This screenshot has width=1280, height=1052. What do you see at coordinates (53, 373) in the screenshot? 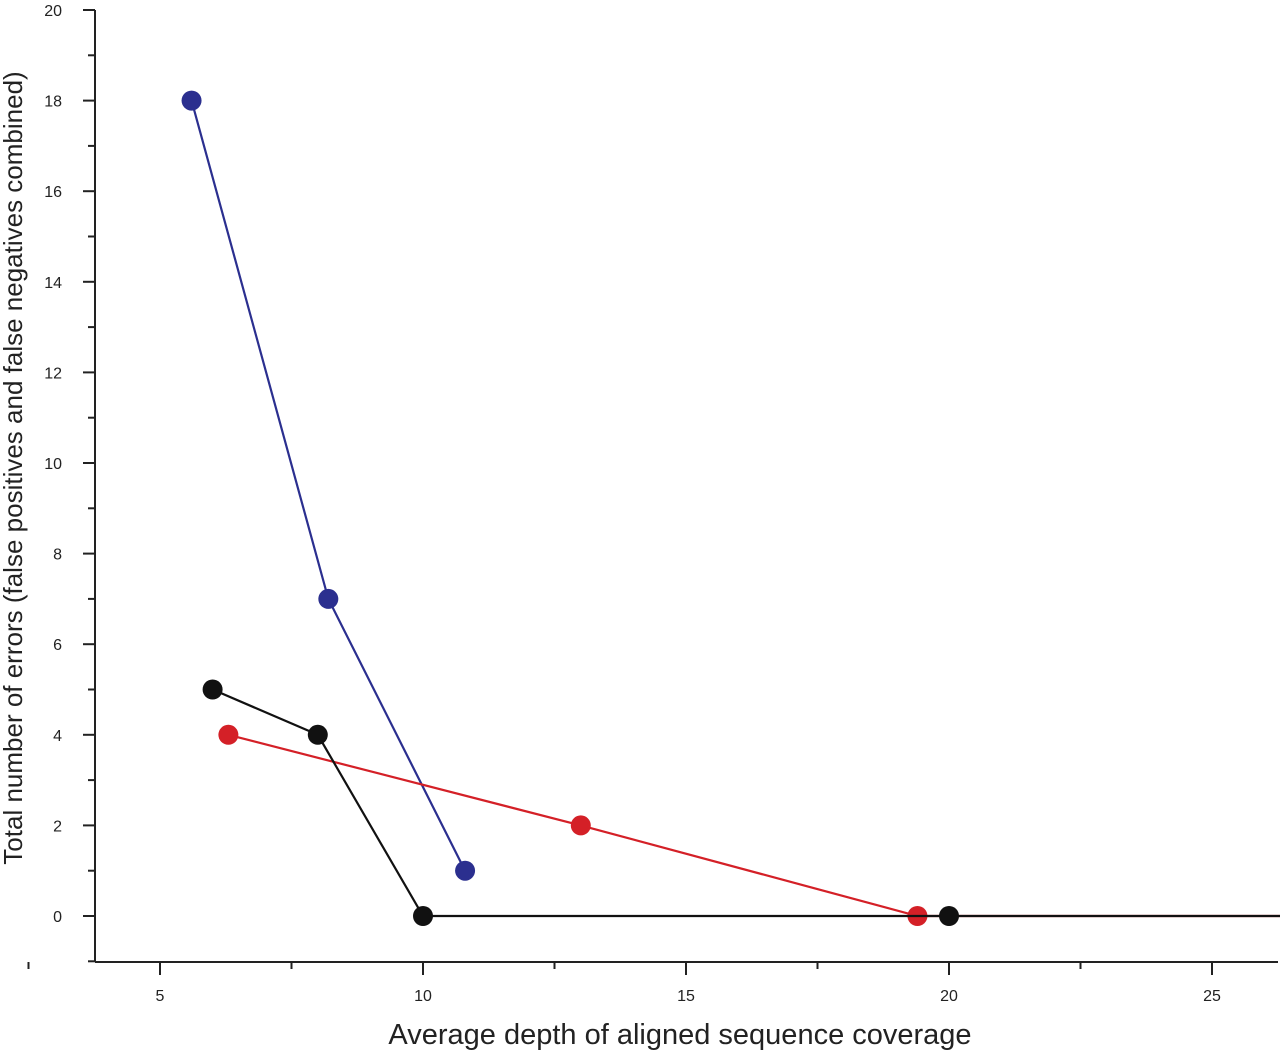
I see `y-tick-label: 12` at bounding box center [53, 373].